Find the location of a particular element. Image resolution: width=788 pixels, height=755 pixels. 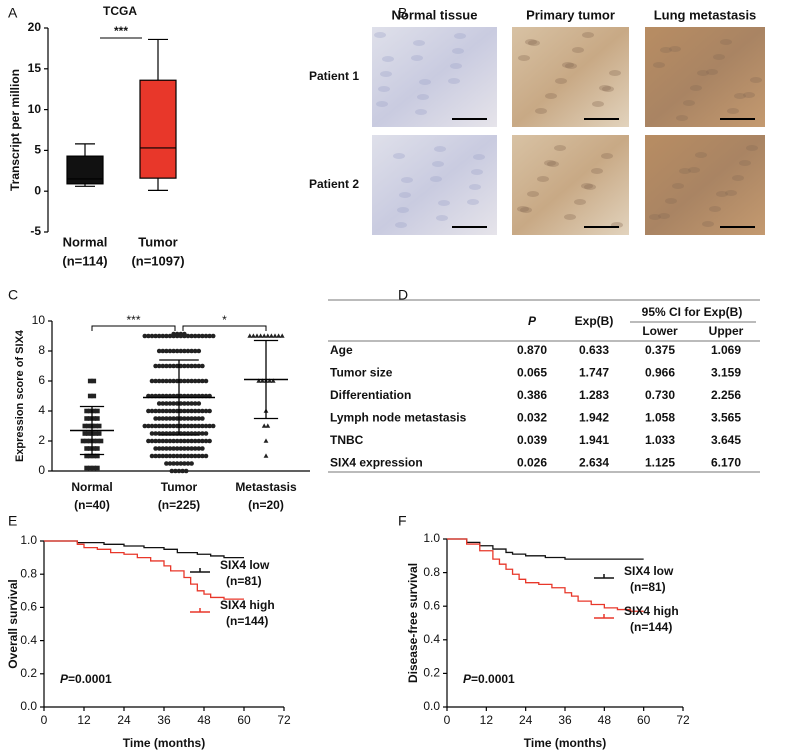

legend-label: SIX4 low is located at coordinates (649, 571).